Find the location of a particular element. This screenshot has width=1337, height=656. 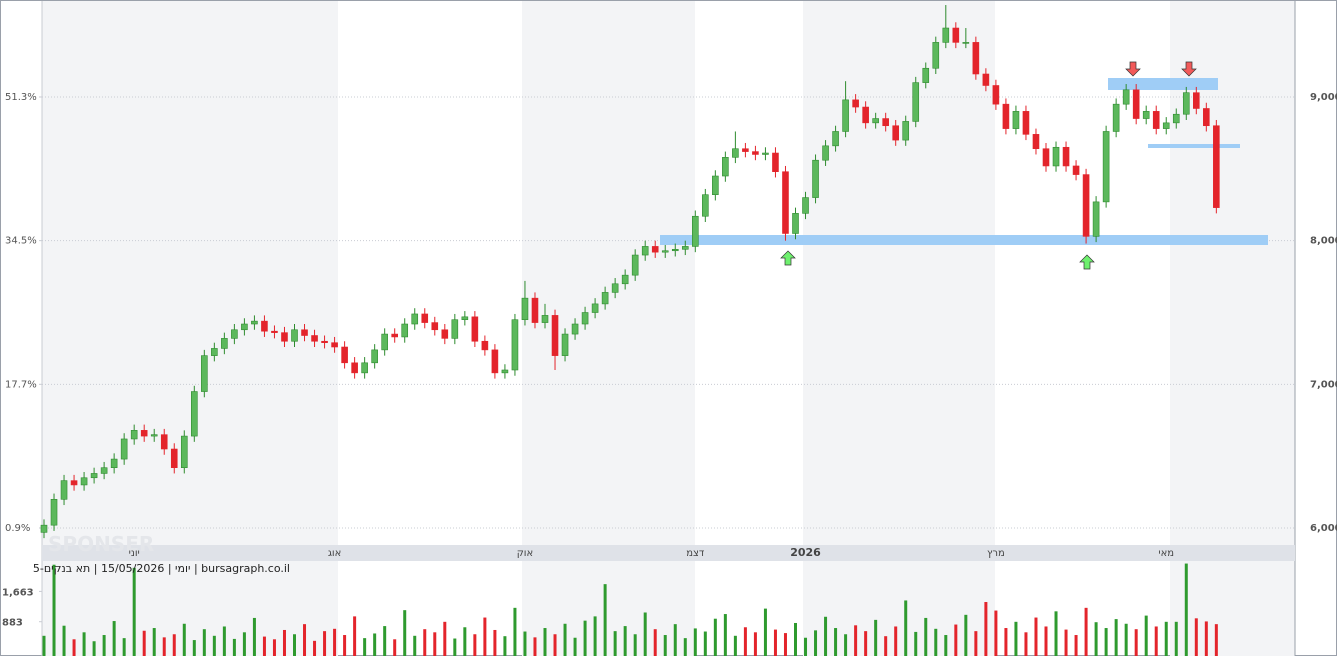

x-tick-label: מרץ is located at coordinates (996, 553).